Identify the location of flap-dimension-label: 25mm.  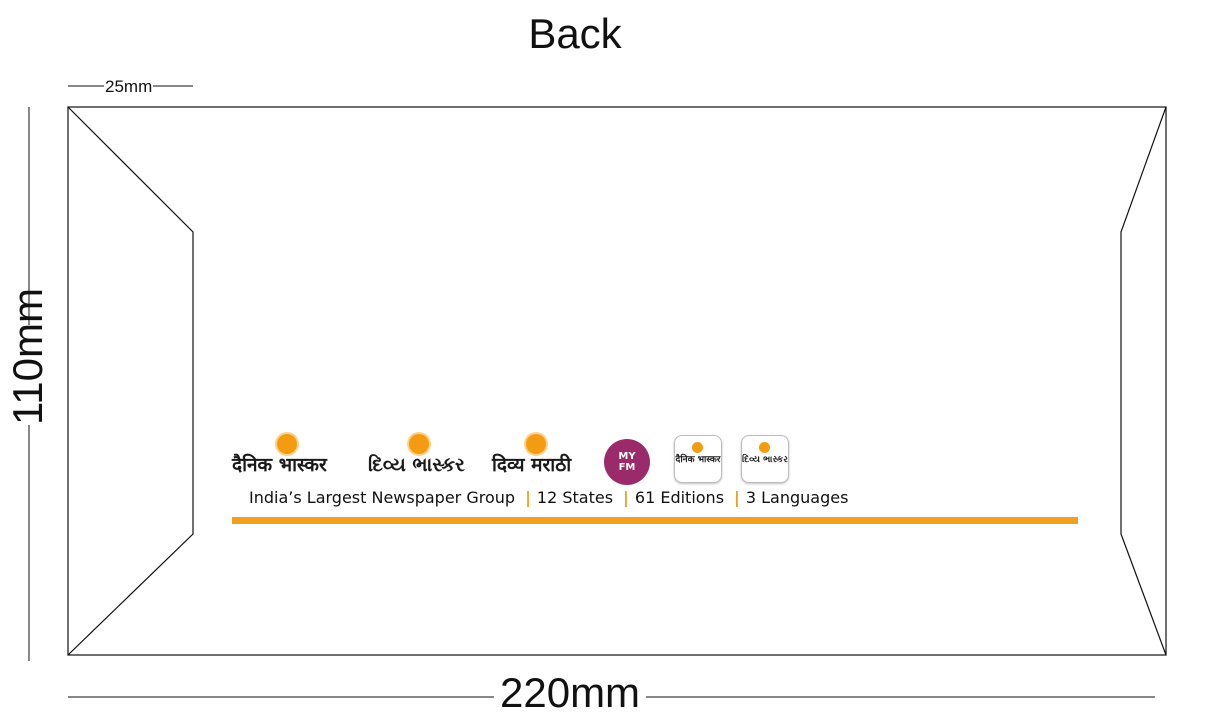
(129, 87).